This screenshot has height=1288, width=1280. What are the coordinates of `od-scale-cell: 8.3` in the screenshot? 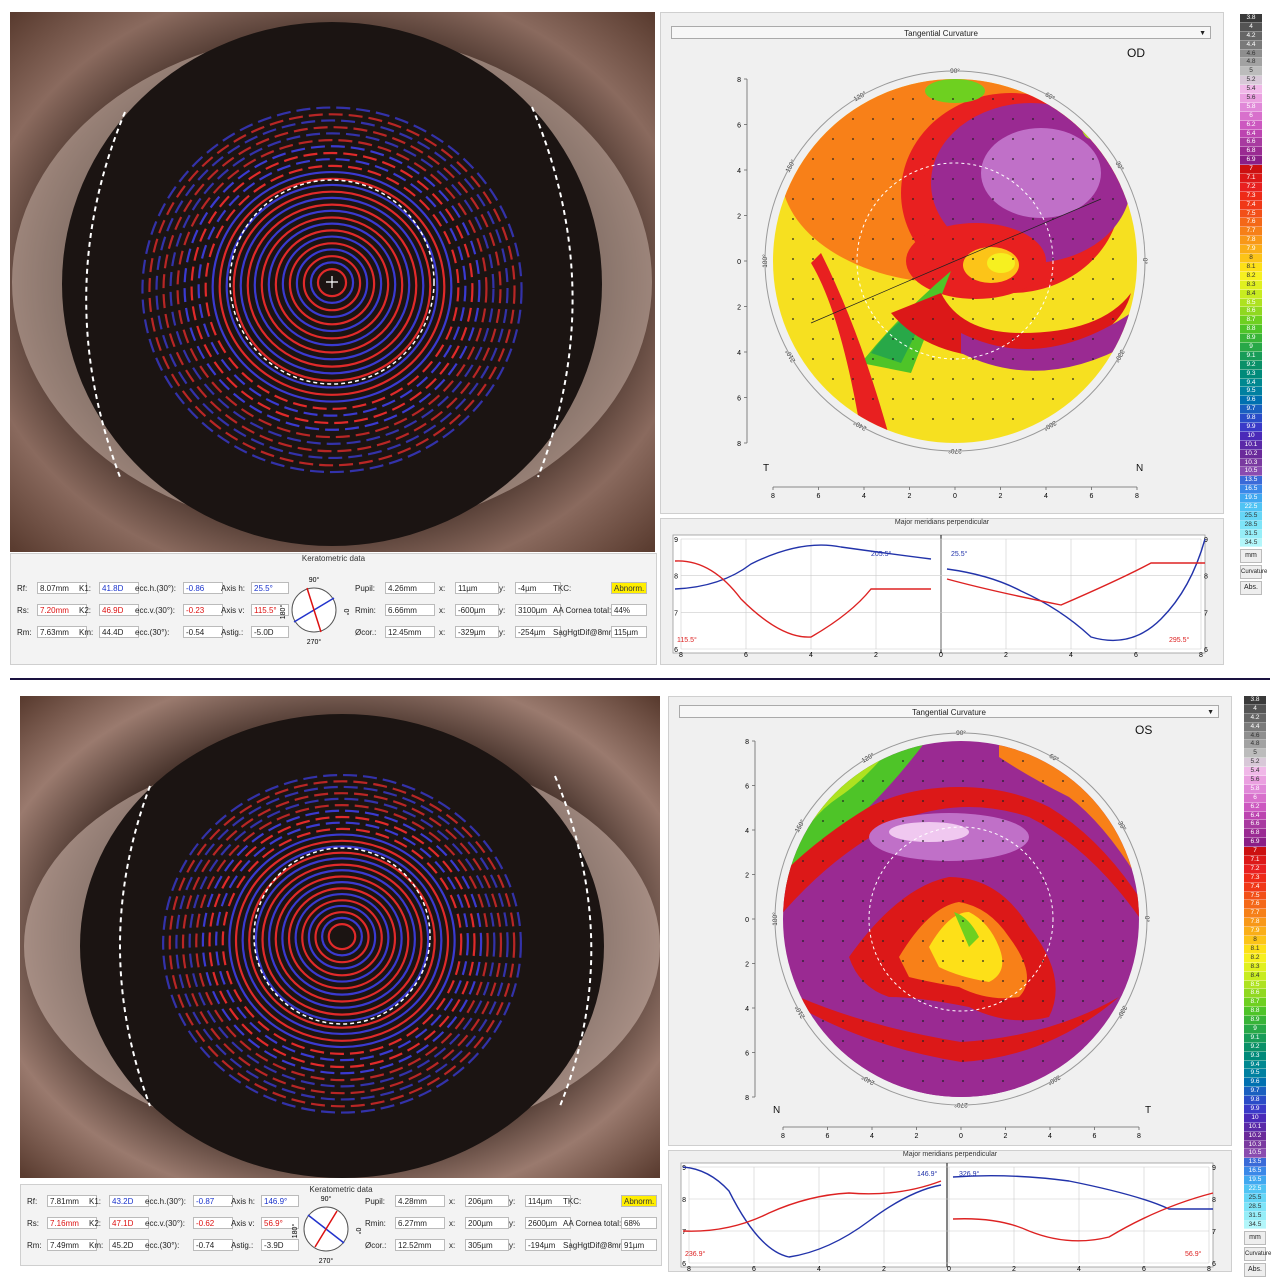 It's located at (1251, 285).